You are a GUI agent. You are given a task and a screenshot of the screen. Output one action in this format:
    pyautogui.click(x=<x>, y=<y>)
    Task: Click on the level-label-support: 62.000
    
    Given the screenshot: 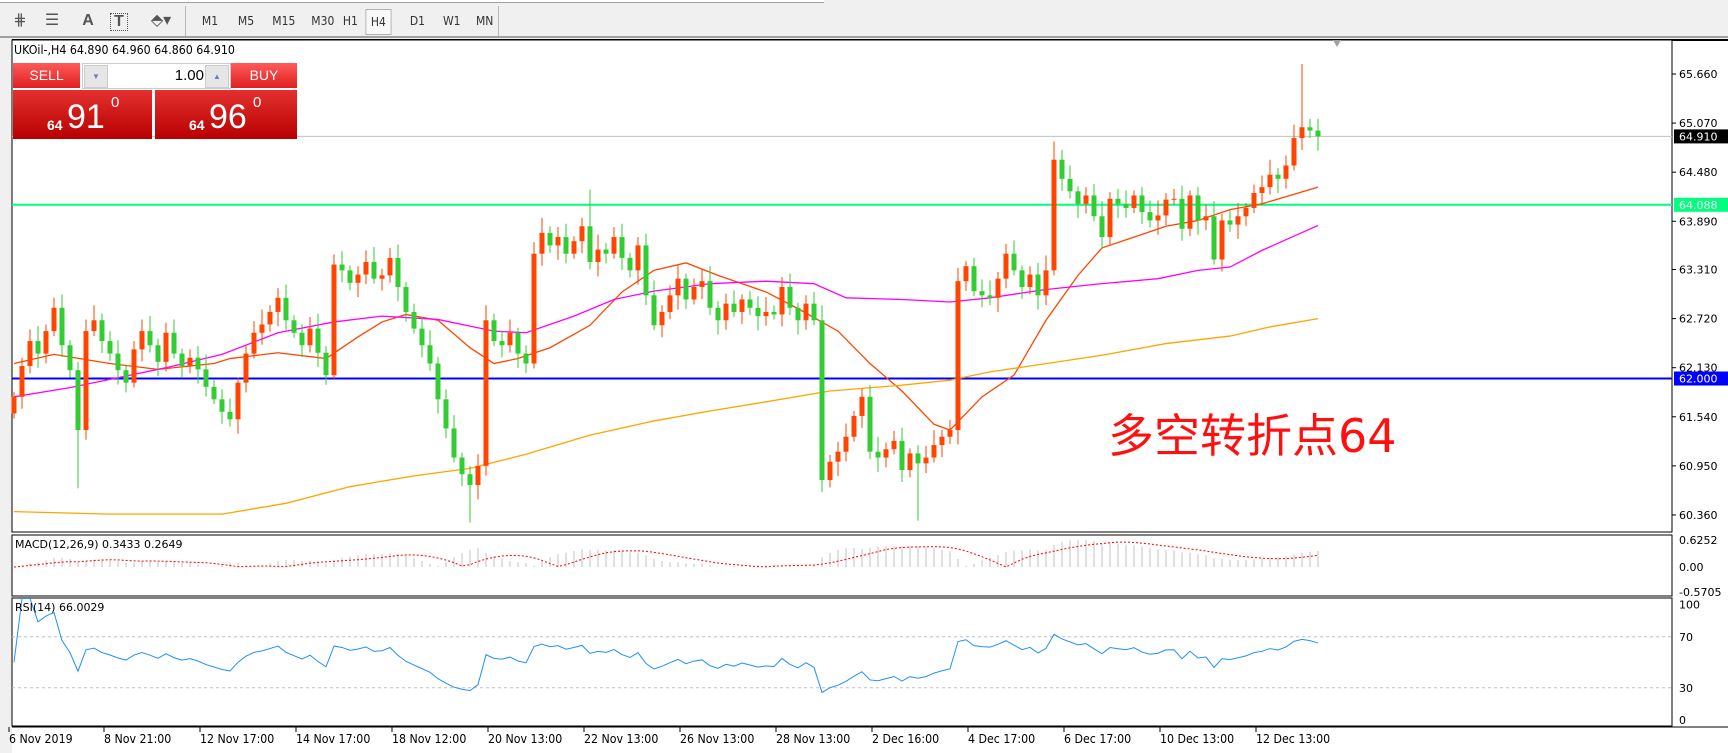 What is the action you would take?
    pyautogui.click(x=1698, y=379)
    